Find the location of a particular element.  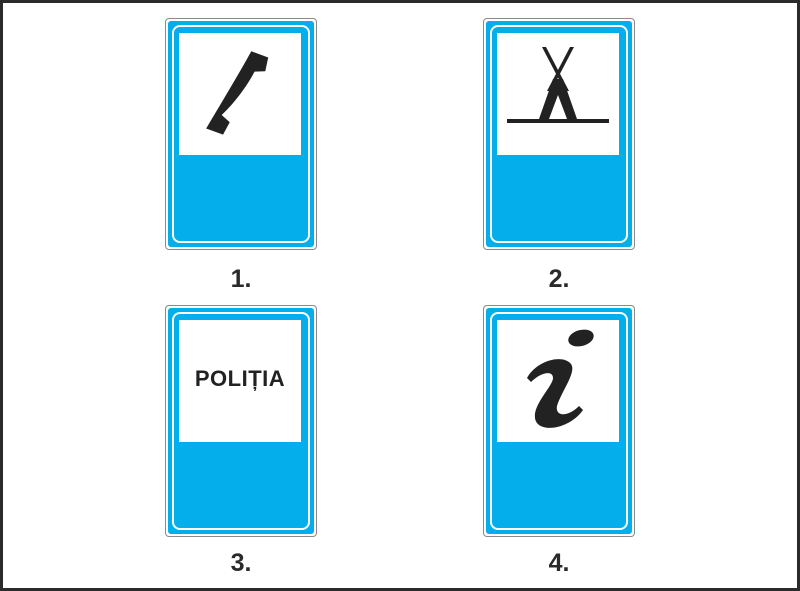

sign-telephone is located at coordinates (241, 134).